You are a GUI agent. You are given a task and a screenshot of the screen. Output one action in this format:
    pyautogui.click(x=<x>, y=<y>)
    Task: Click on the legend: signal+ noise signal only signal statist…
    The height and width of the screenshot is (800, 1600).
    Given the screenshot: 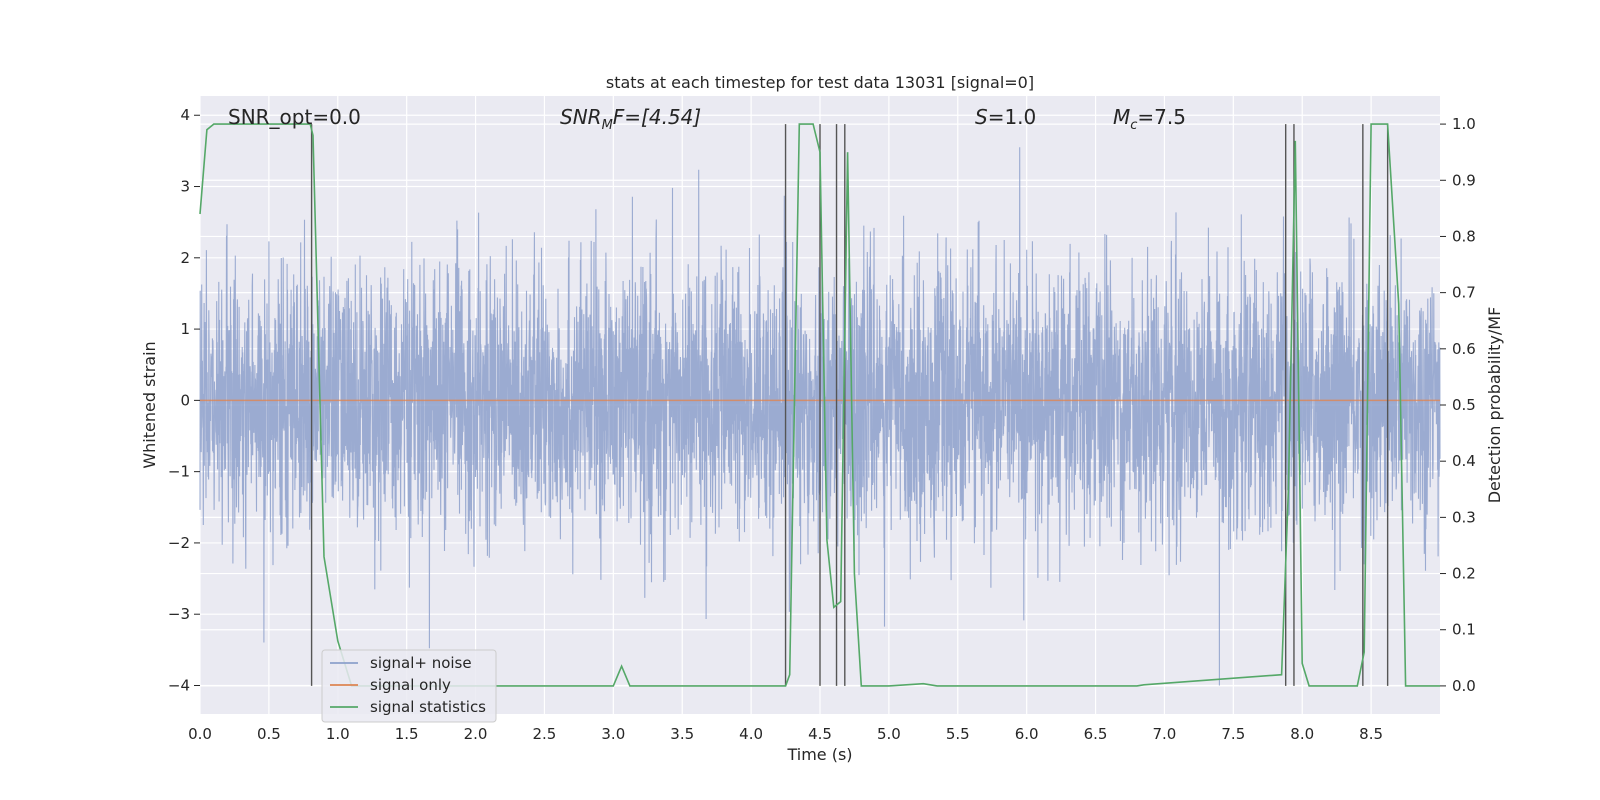 What is the action you would take?
    pyautogui.click(x=409, y=686)
    